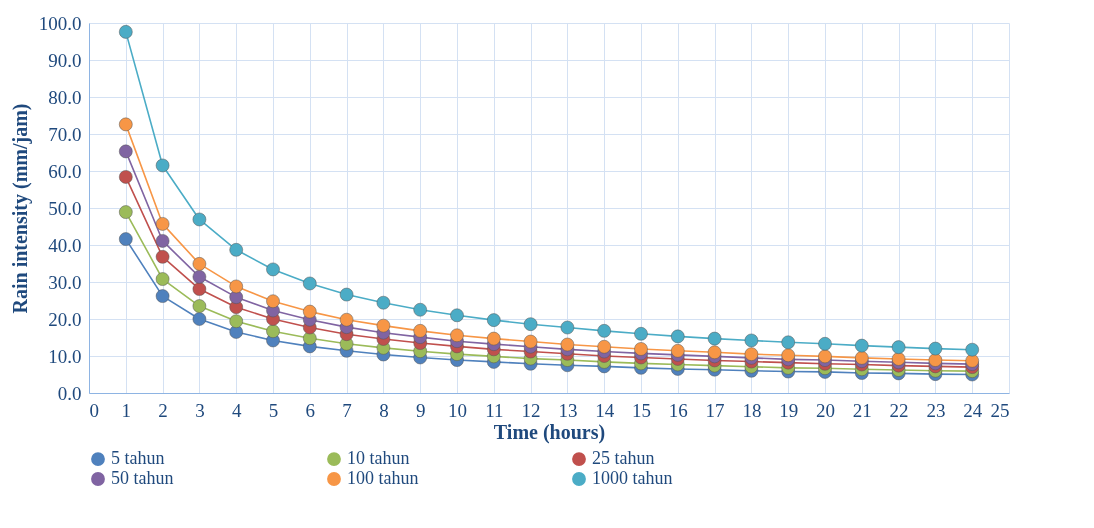 The width and height of the screenshot is (1094, 528). What do you see at coordinates (200, 410) in the screenshot?
I see `x-tick-label: 3` at bounding box center [200, 410].